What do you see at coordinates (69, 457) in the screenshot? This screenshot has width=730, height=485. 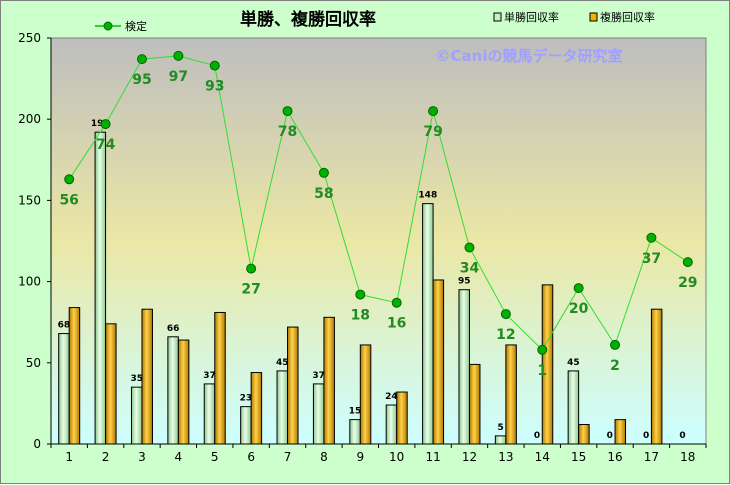 I see `x-tick-label: 1` at bounding box center [69, 457].